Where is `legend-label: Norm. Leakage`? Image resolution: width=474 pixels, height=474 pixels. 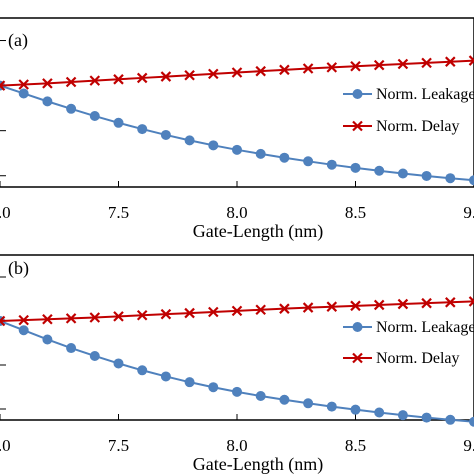
legend-label: Norm. Leakage is located at coordinates (425, 94).